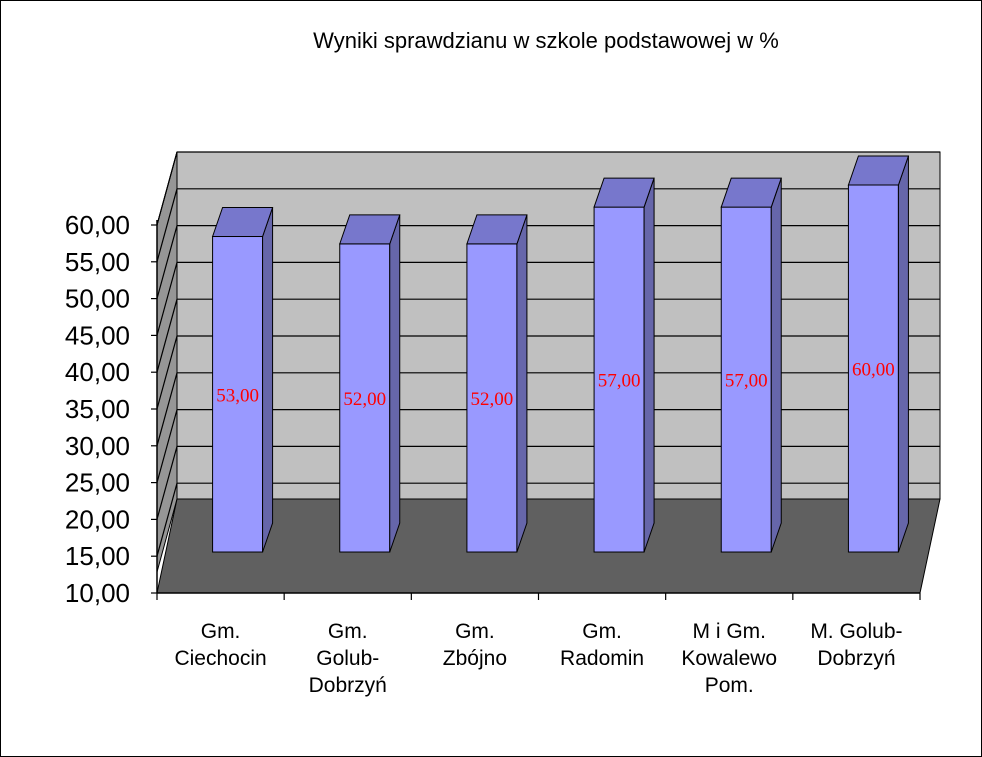 This screenshot has width=982, height=757. Describe the element at coordinates (729, 658) in the screenshot. I see `x-tick-label: Kowalewo` at that location.